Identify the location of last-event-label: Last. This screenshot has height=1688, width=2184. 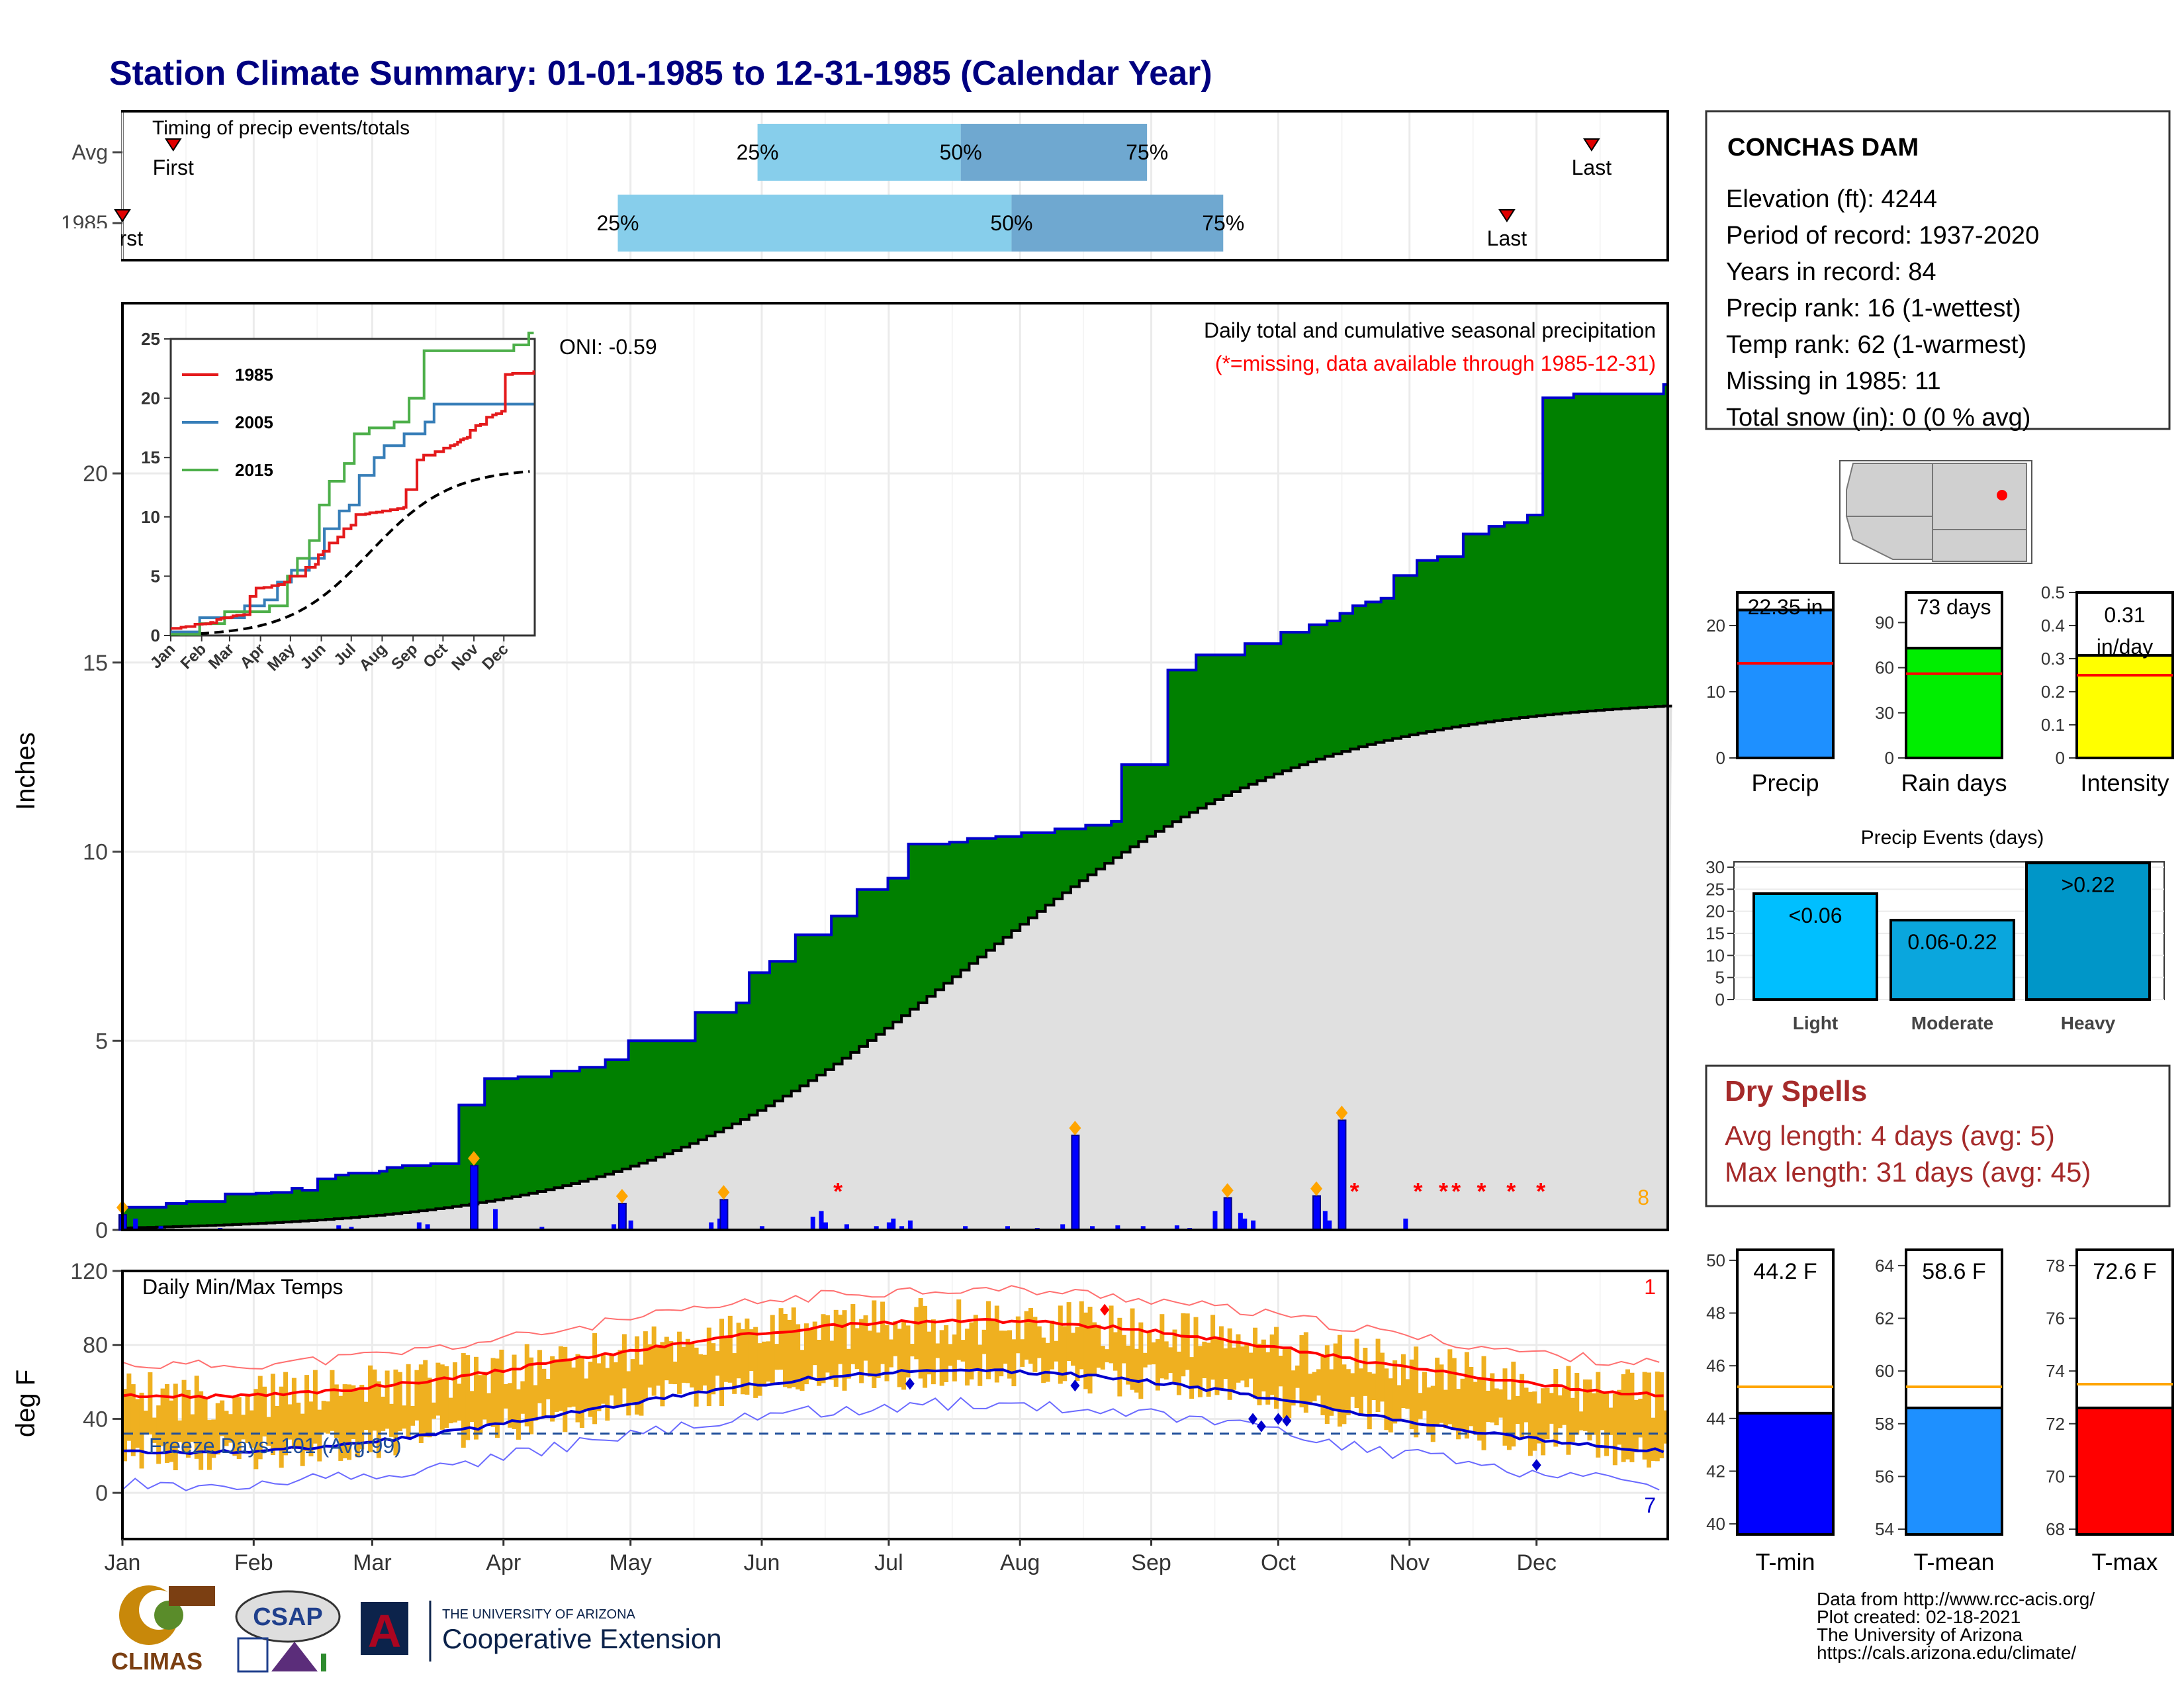
(1592, 167).